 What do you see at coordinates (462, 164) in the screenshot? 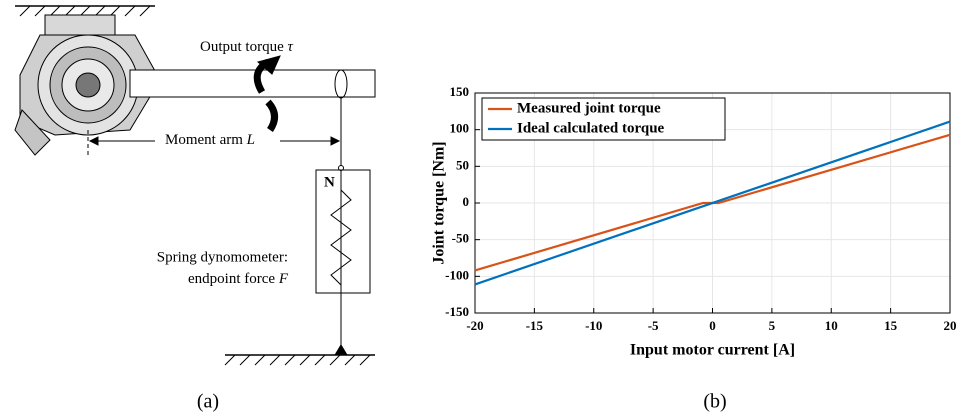
I see `y-tick-label: 50` at bounding box center [462, 164].